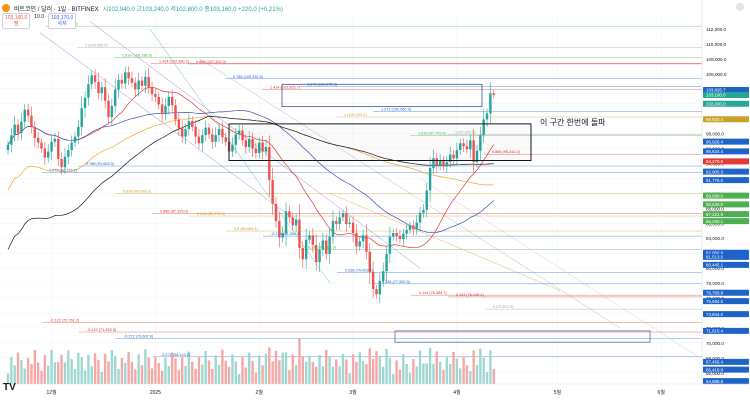  I want to click on fib-label: 0.786 (93,663.3), so click(100, 164).